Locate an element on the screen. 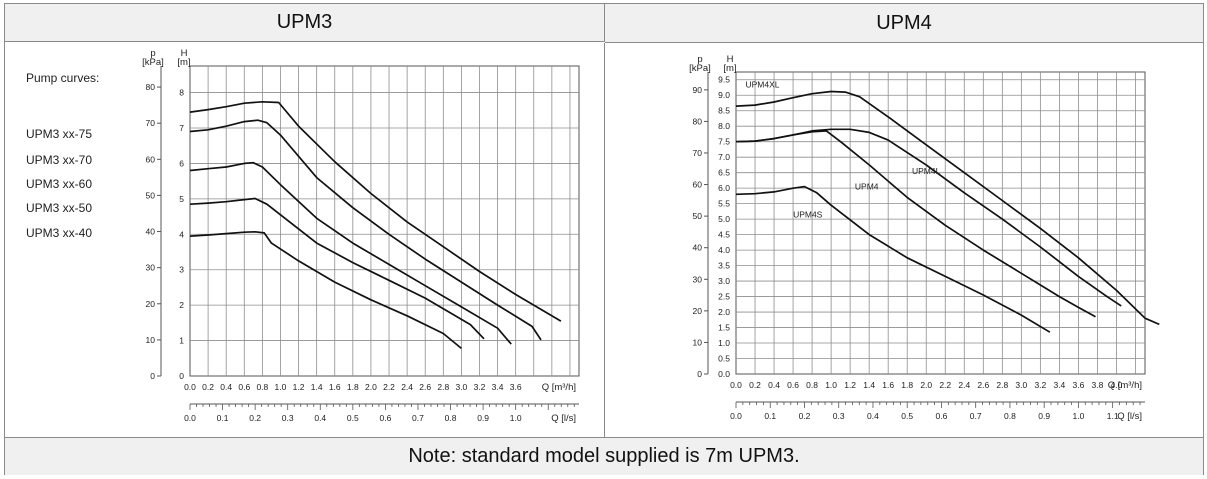  q-ls-tick-label: 0.3 is located at coordinates (839, 416).